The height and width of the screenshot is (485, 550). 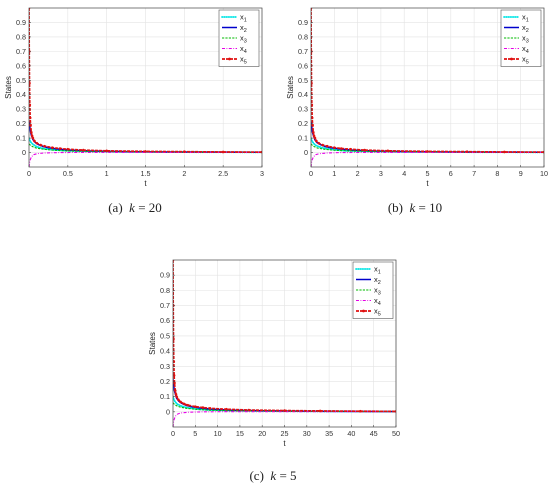 What do you see at coordinates (68, 173) in the screenshot?
I see `x-tick-label: 0.5` at bounding box center [68, 173].